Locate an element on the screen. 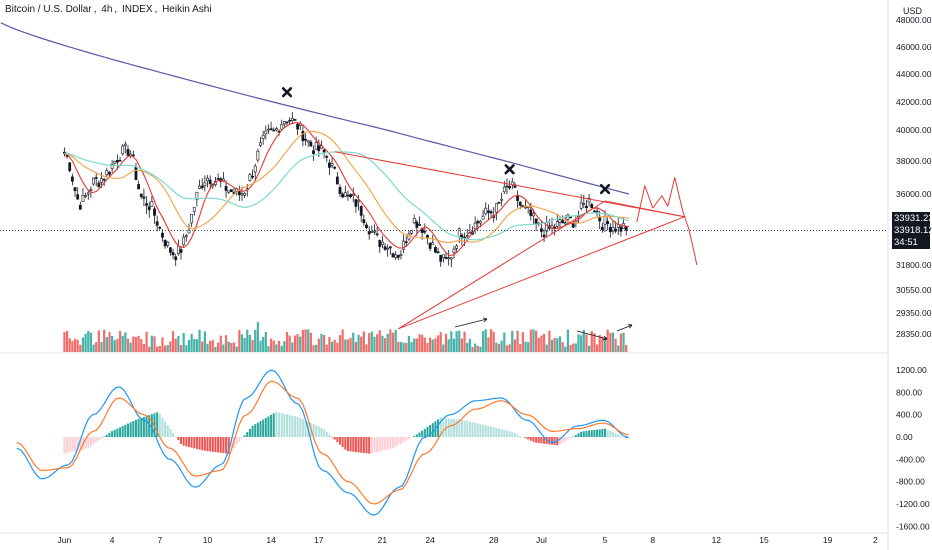  time-tick-label: 24 is located at coordinates (430, 540).